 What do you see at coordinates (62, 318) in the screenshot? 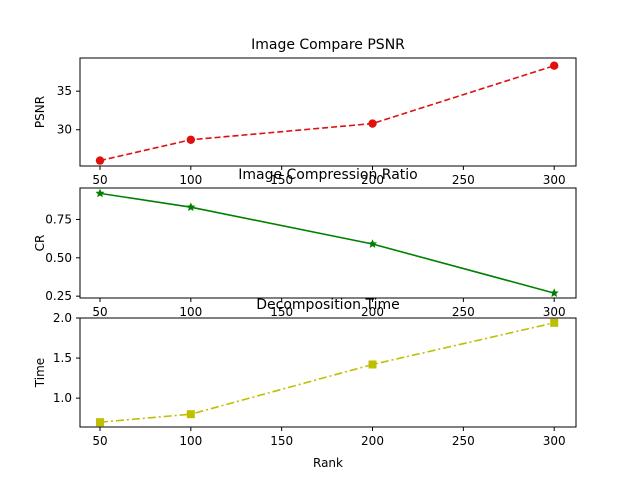
I see `y-tick-label: 2.0` at bounding box center [62, 318].